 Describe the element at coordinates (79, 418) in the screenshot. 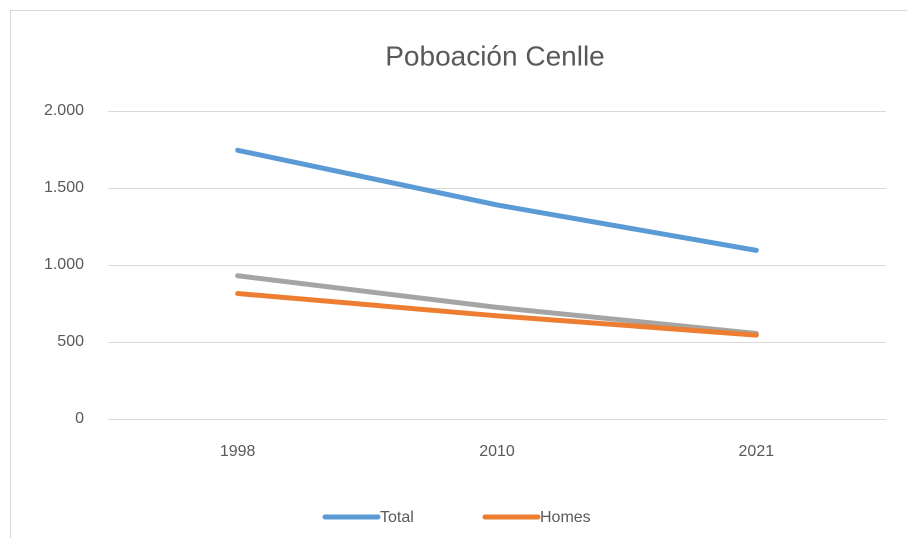

I see `y-tick-label: 0` at that location.